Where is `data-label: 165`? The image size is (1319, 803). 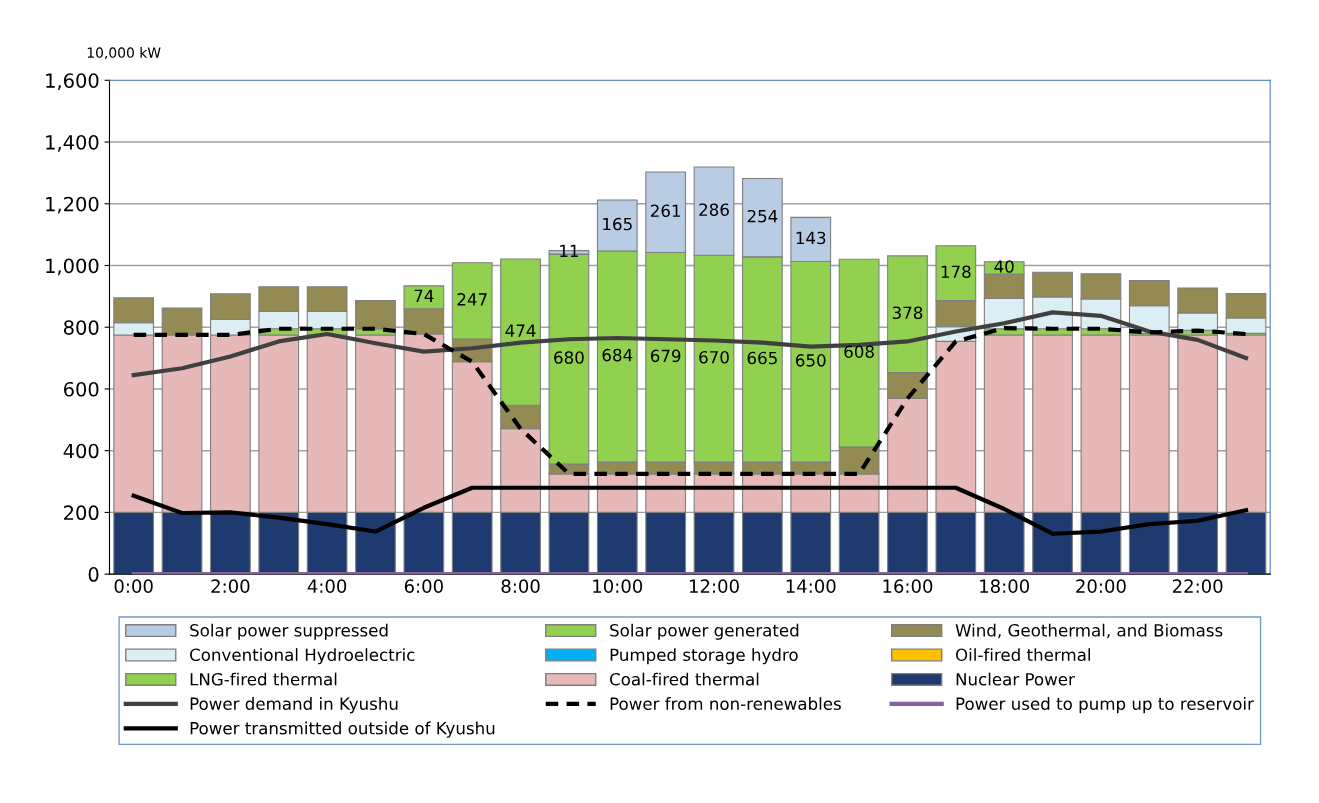 data-label: 165 is located at coordinates (617, 224).